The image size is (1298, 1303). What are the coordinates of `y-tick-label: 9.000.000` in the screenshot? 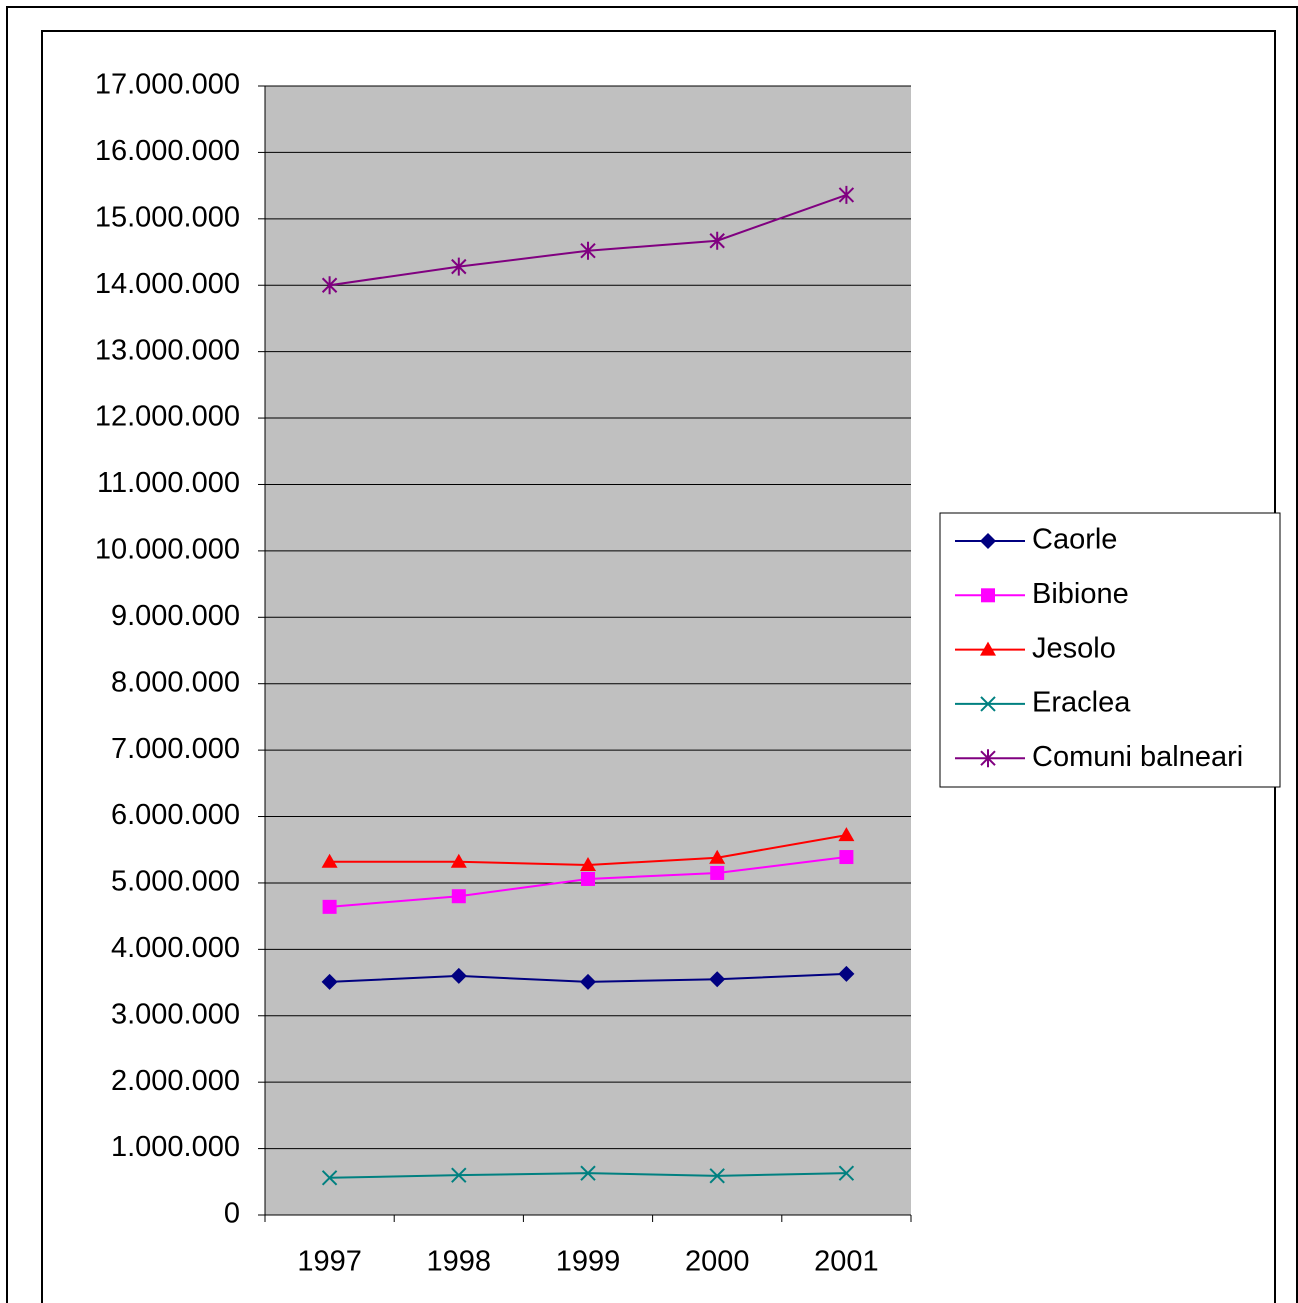 It's located at (175, 616).